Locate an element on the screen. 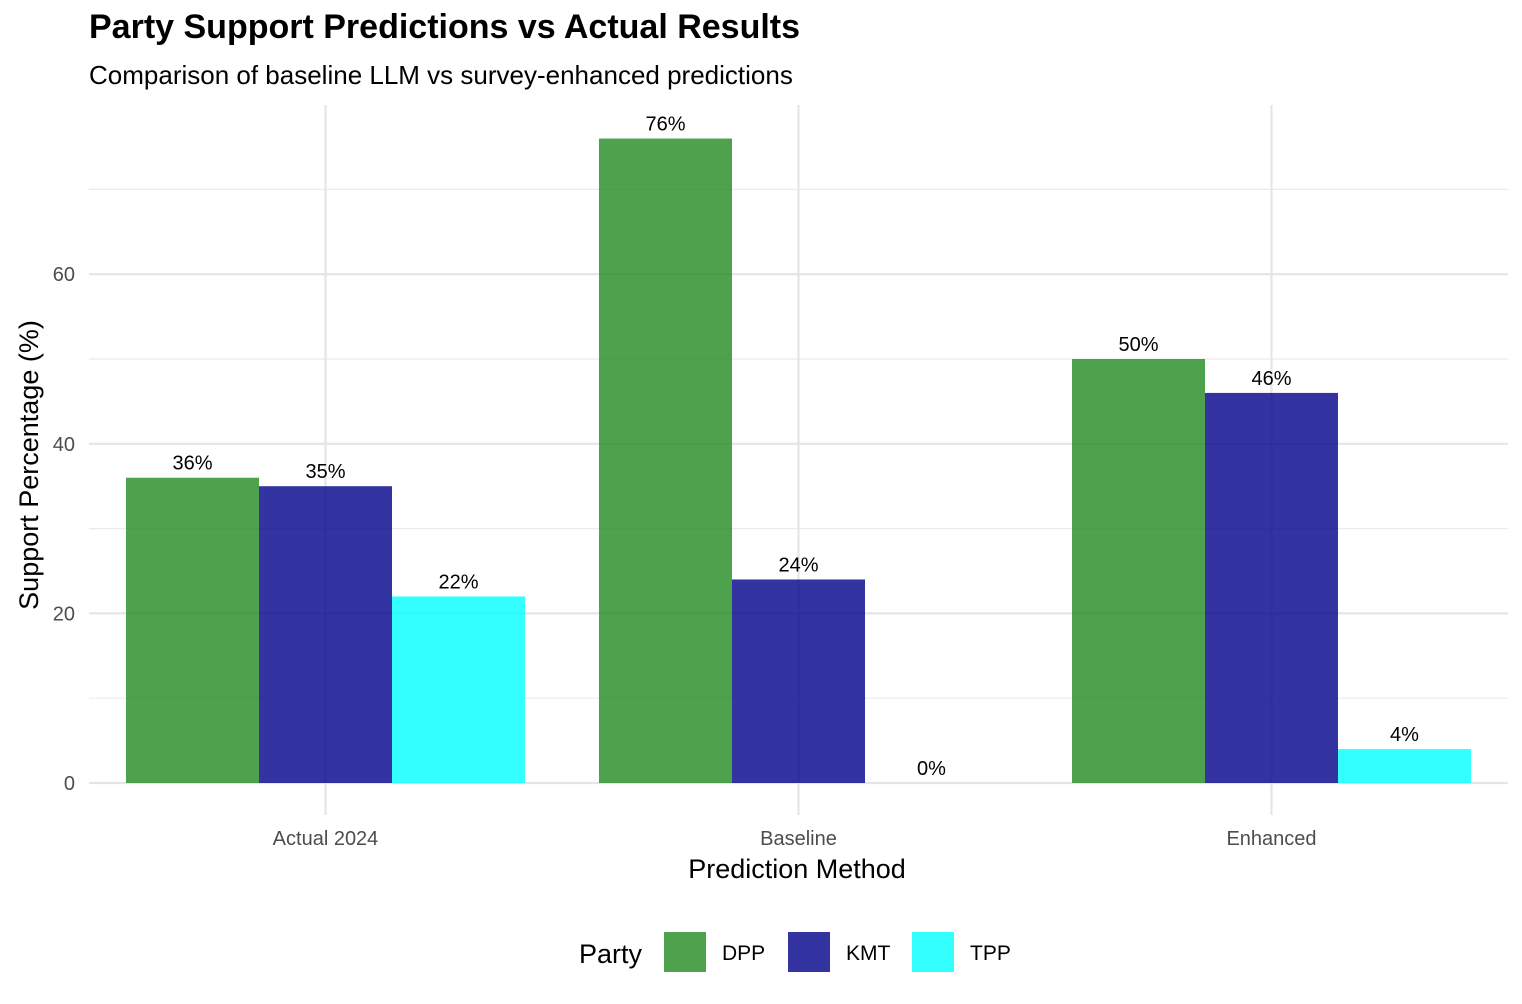  data-label: 46% is located at coordinates (1271, 379).